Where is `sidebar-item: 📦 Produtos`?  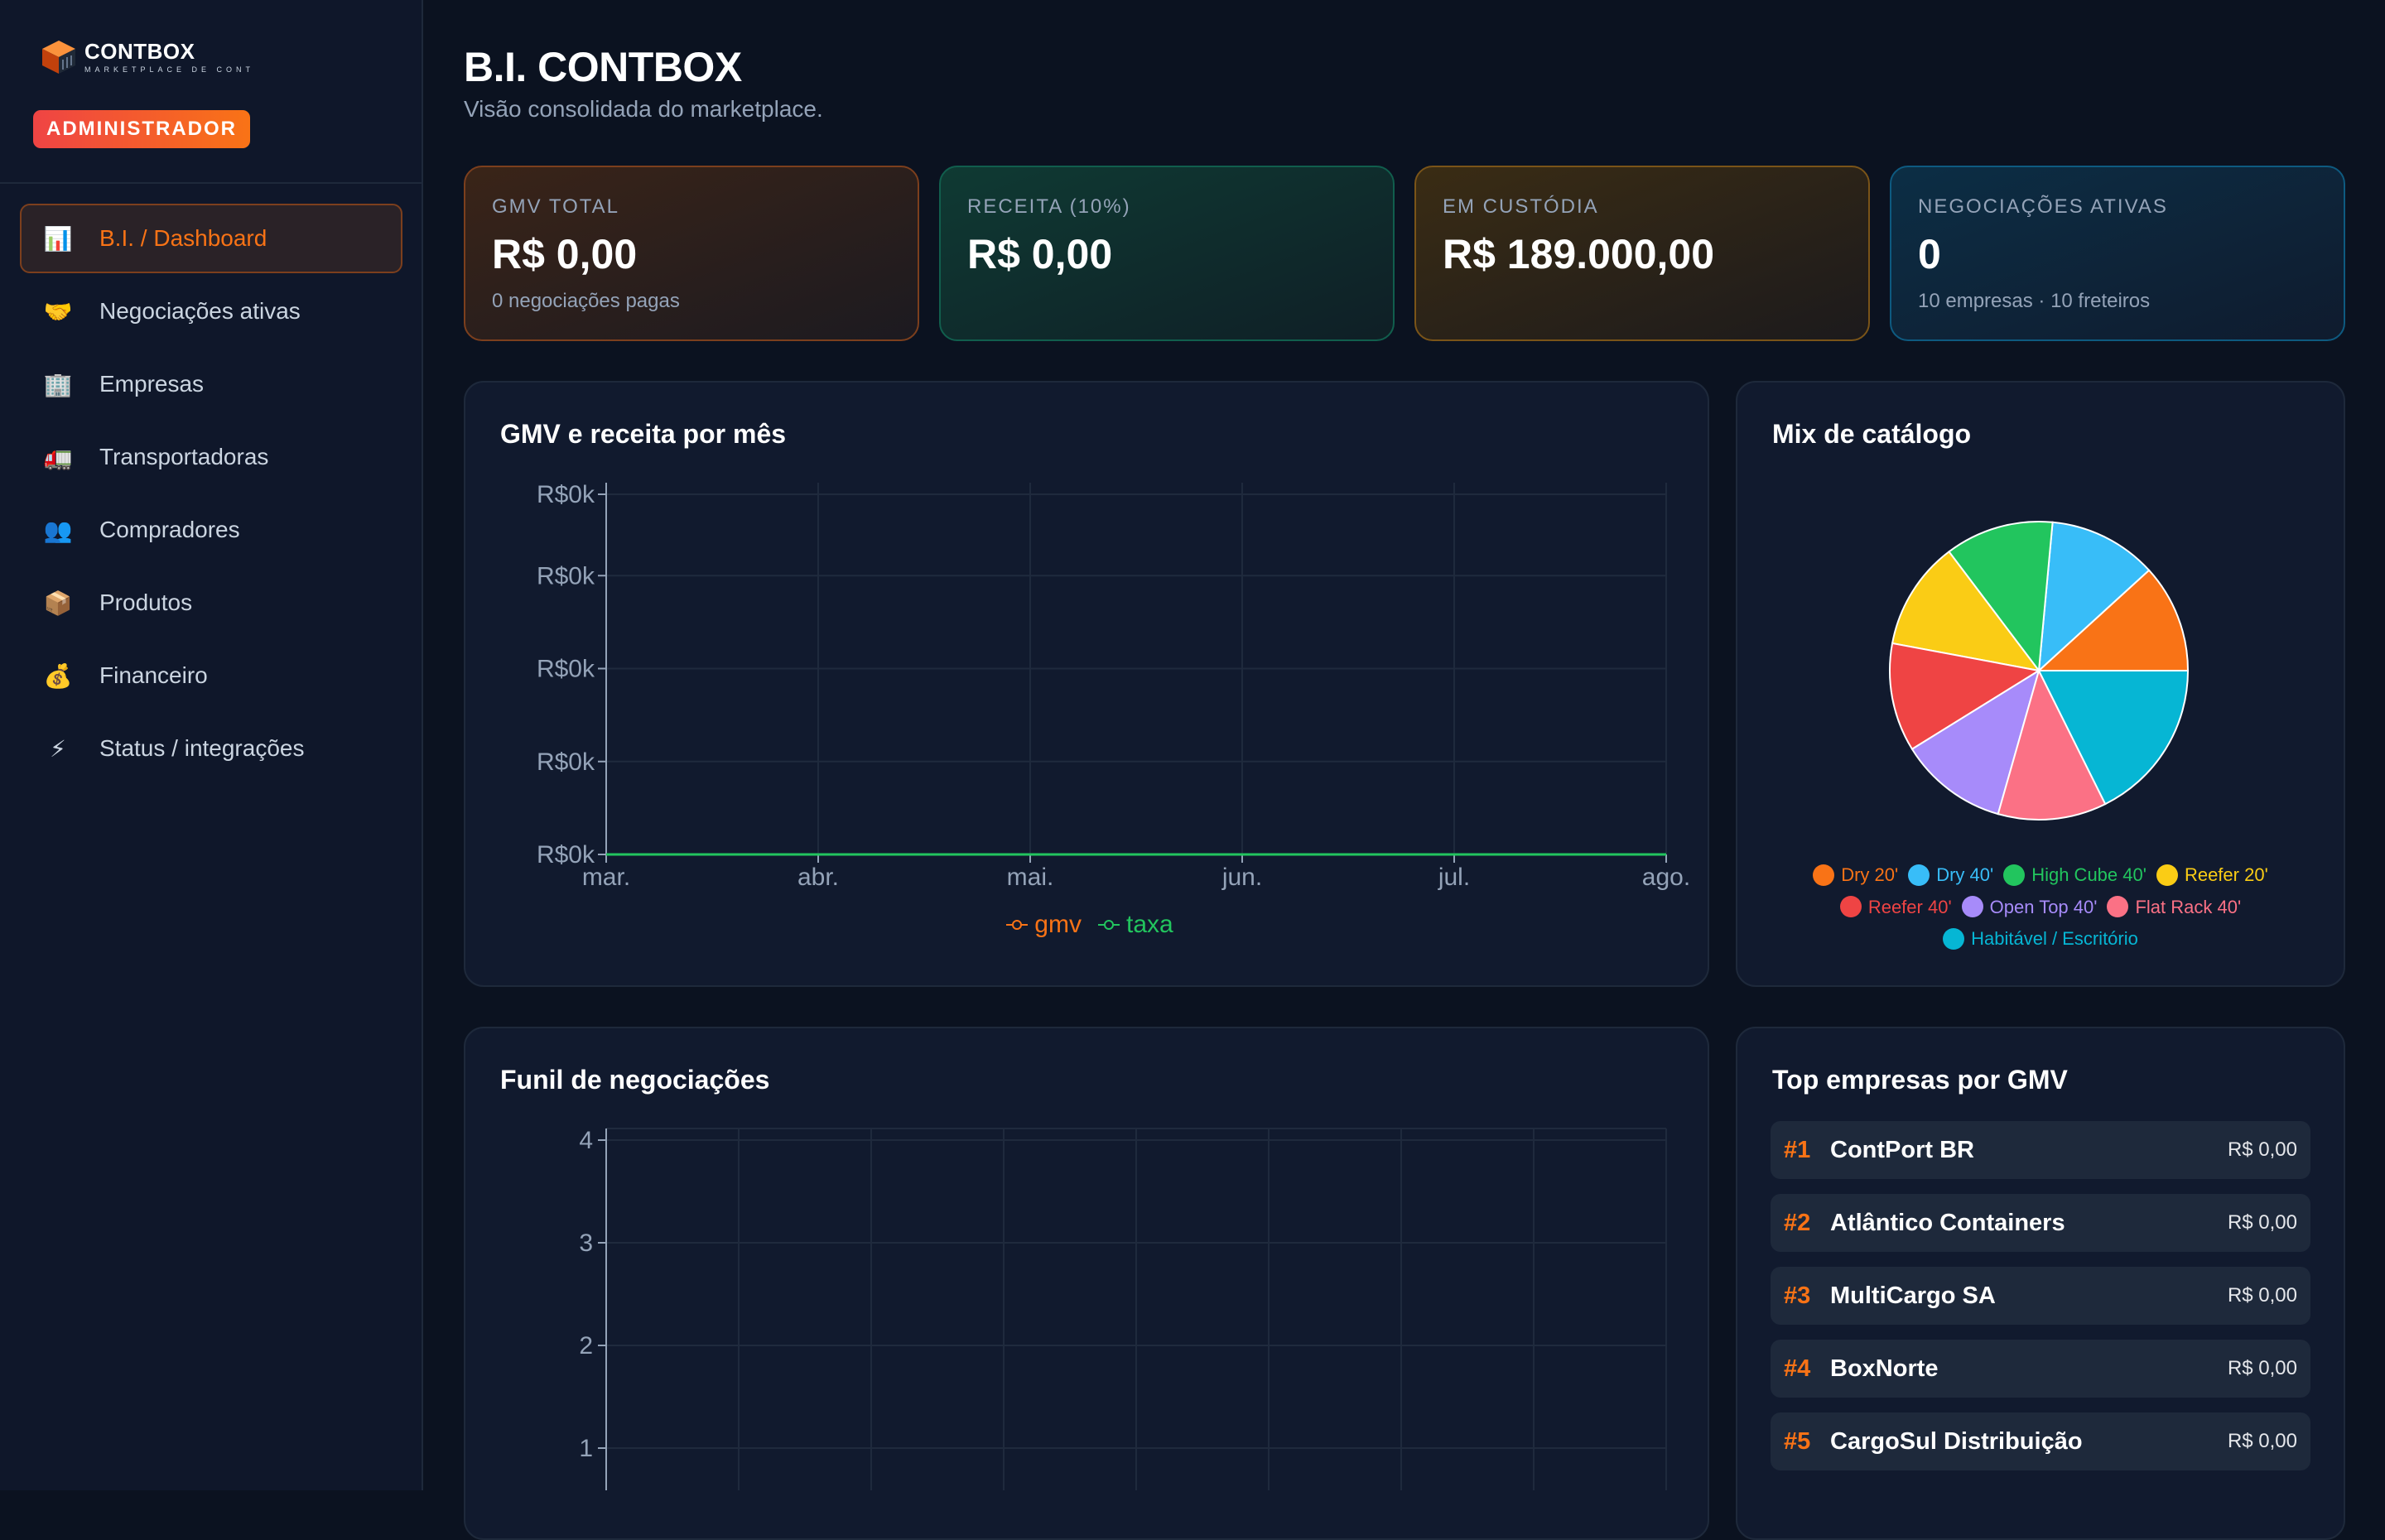 sidebar-item: 📦 Produtos is located at coordinates (211, 603).